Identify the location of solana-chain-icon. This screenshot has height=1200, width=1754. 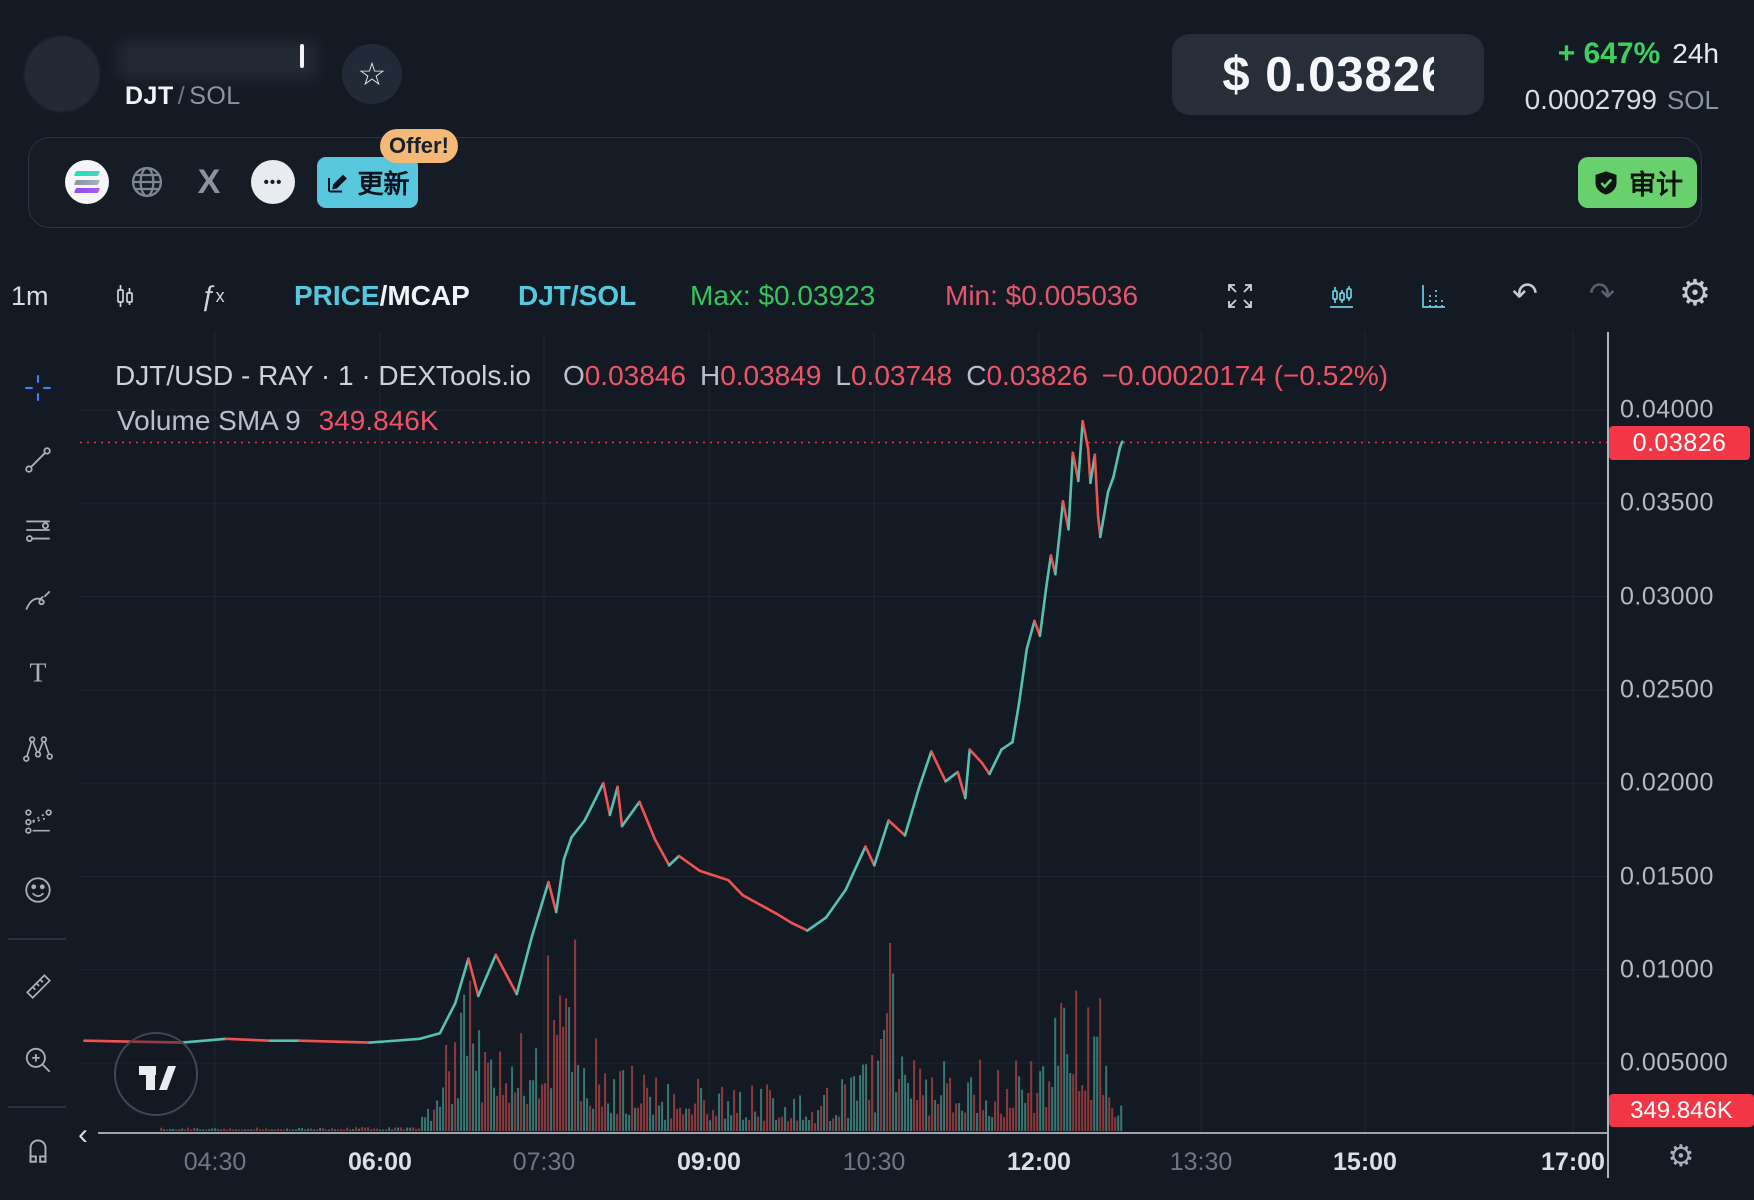
(87, 182).